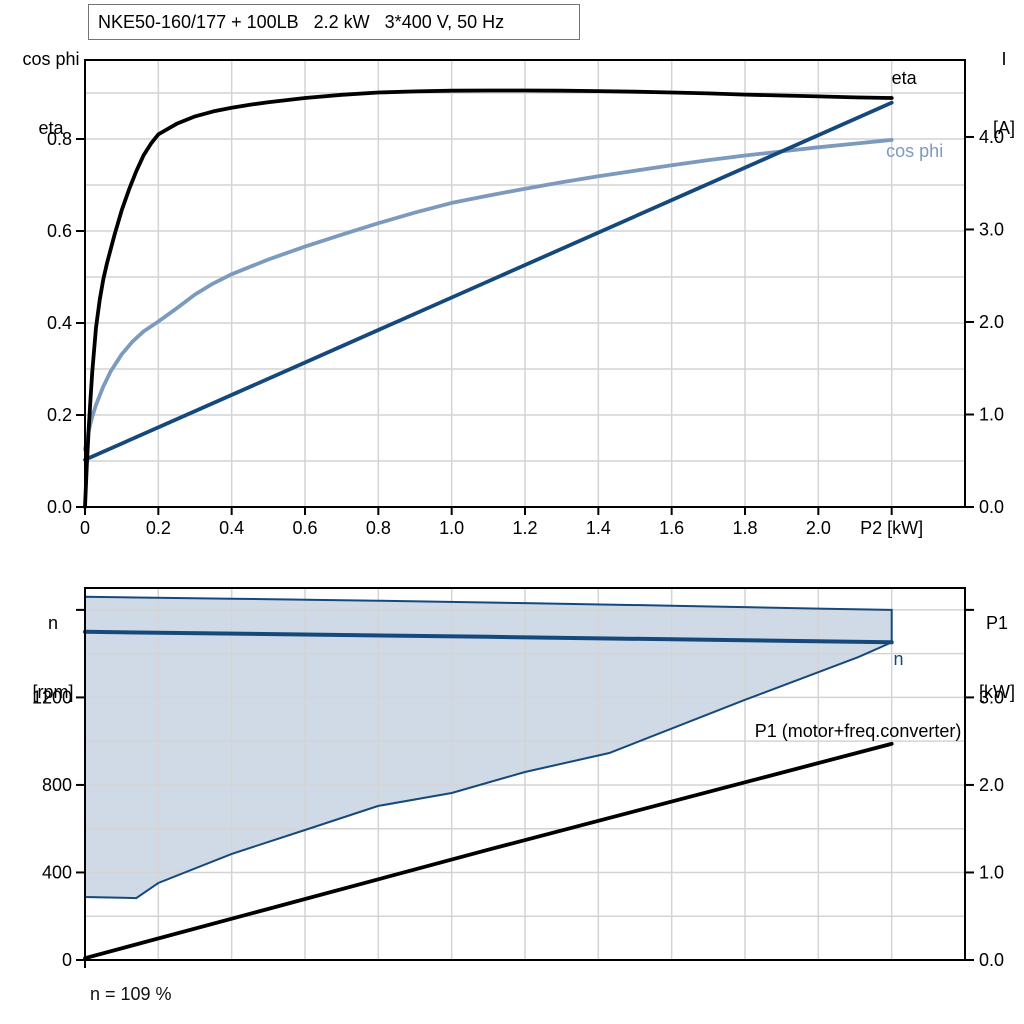  Describe the element at coordinates (1004, 59) in the screenshot. I see `axis-label-current: I` at that location.